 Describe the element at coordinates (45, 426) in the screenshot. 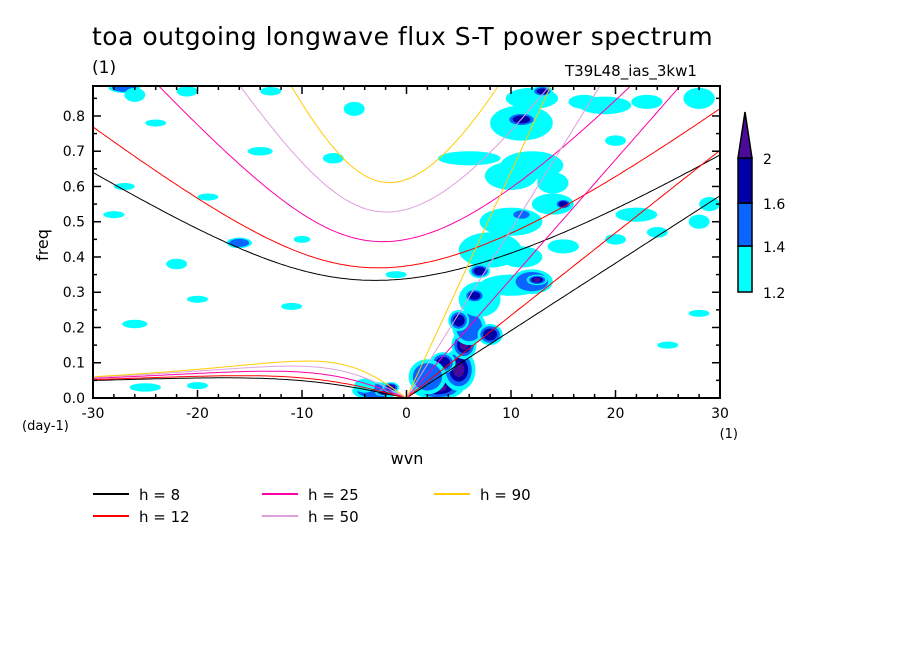

I see `y-units-label: (day-1)` at that location.